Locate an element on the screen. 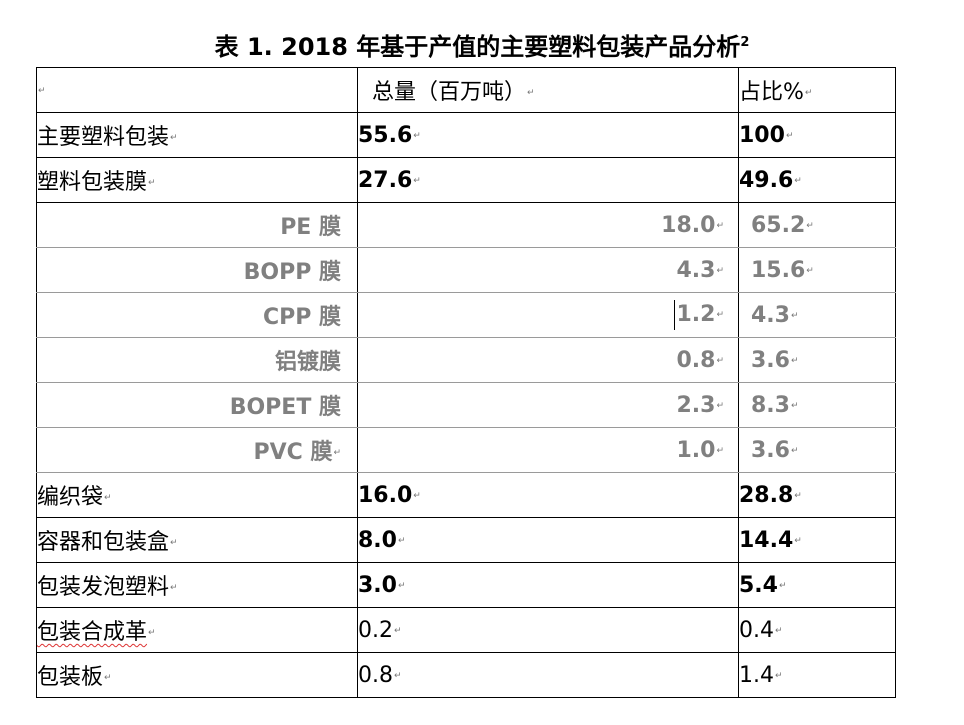 This screenshot has width=964, height=725. share-cell: 0.4↵ is located at coordinates (817, 630).